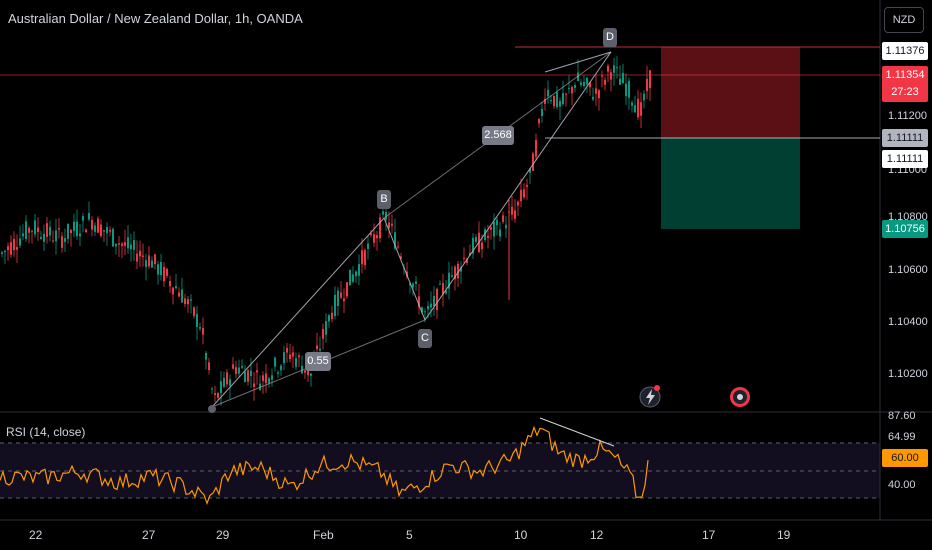  I want to click on rsi-indicator, so click(324, 461).